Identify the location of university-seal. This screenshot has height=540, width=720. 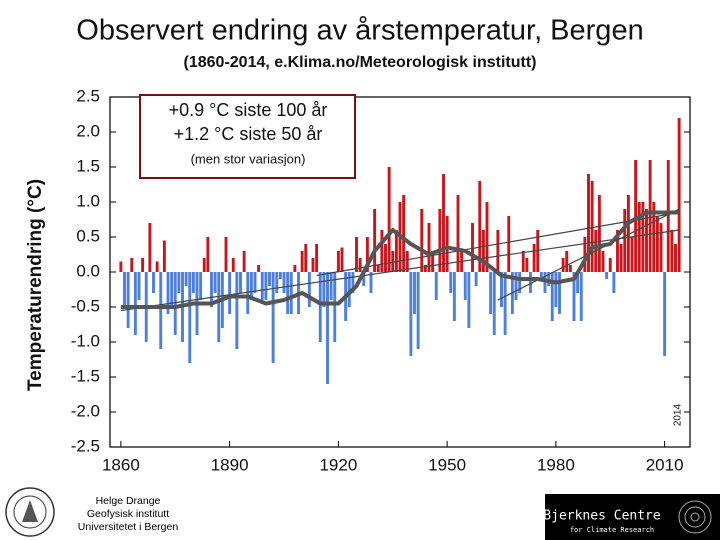
(30, 512).